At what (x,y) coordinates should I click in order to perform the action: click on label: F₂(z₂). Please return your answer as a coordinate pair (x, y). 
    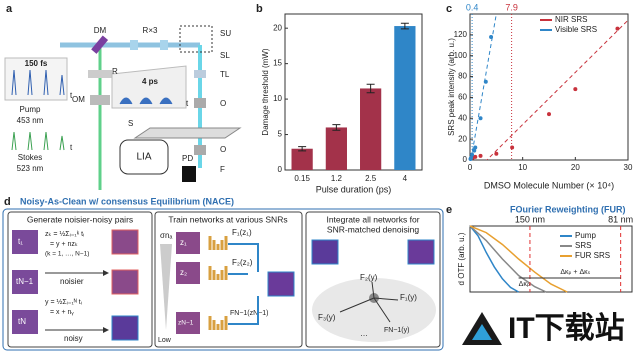
    Looking at the image, I should click on (242, 262).